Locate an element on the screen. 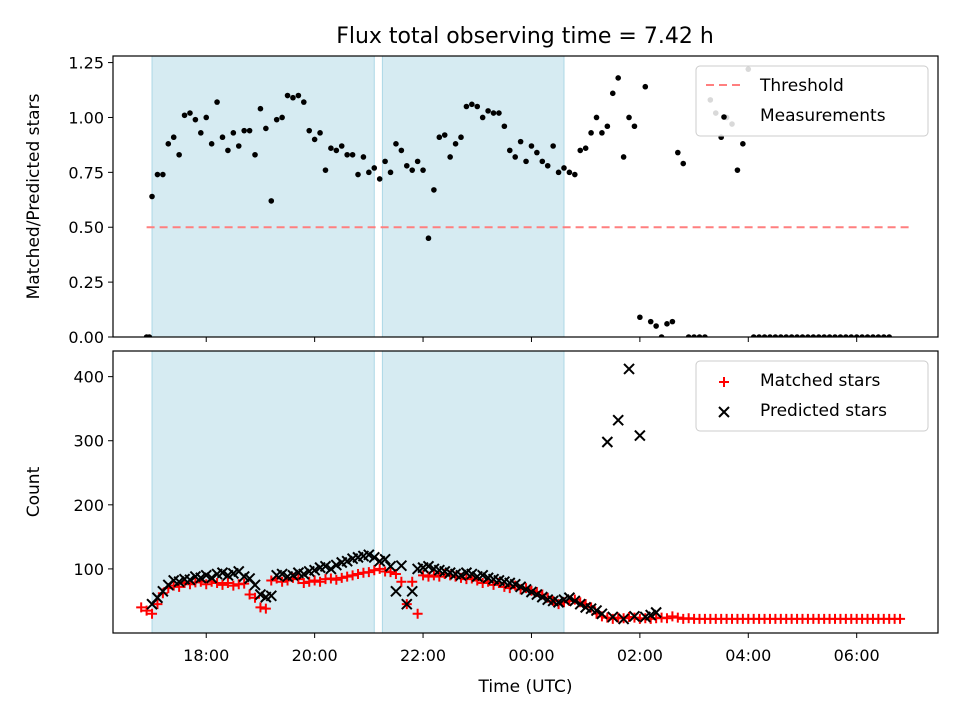  y-tick-label: 400 is located at coordinates (88, 377).